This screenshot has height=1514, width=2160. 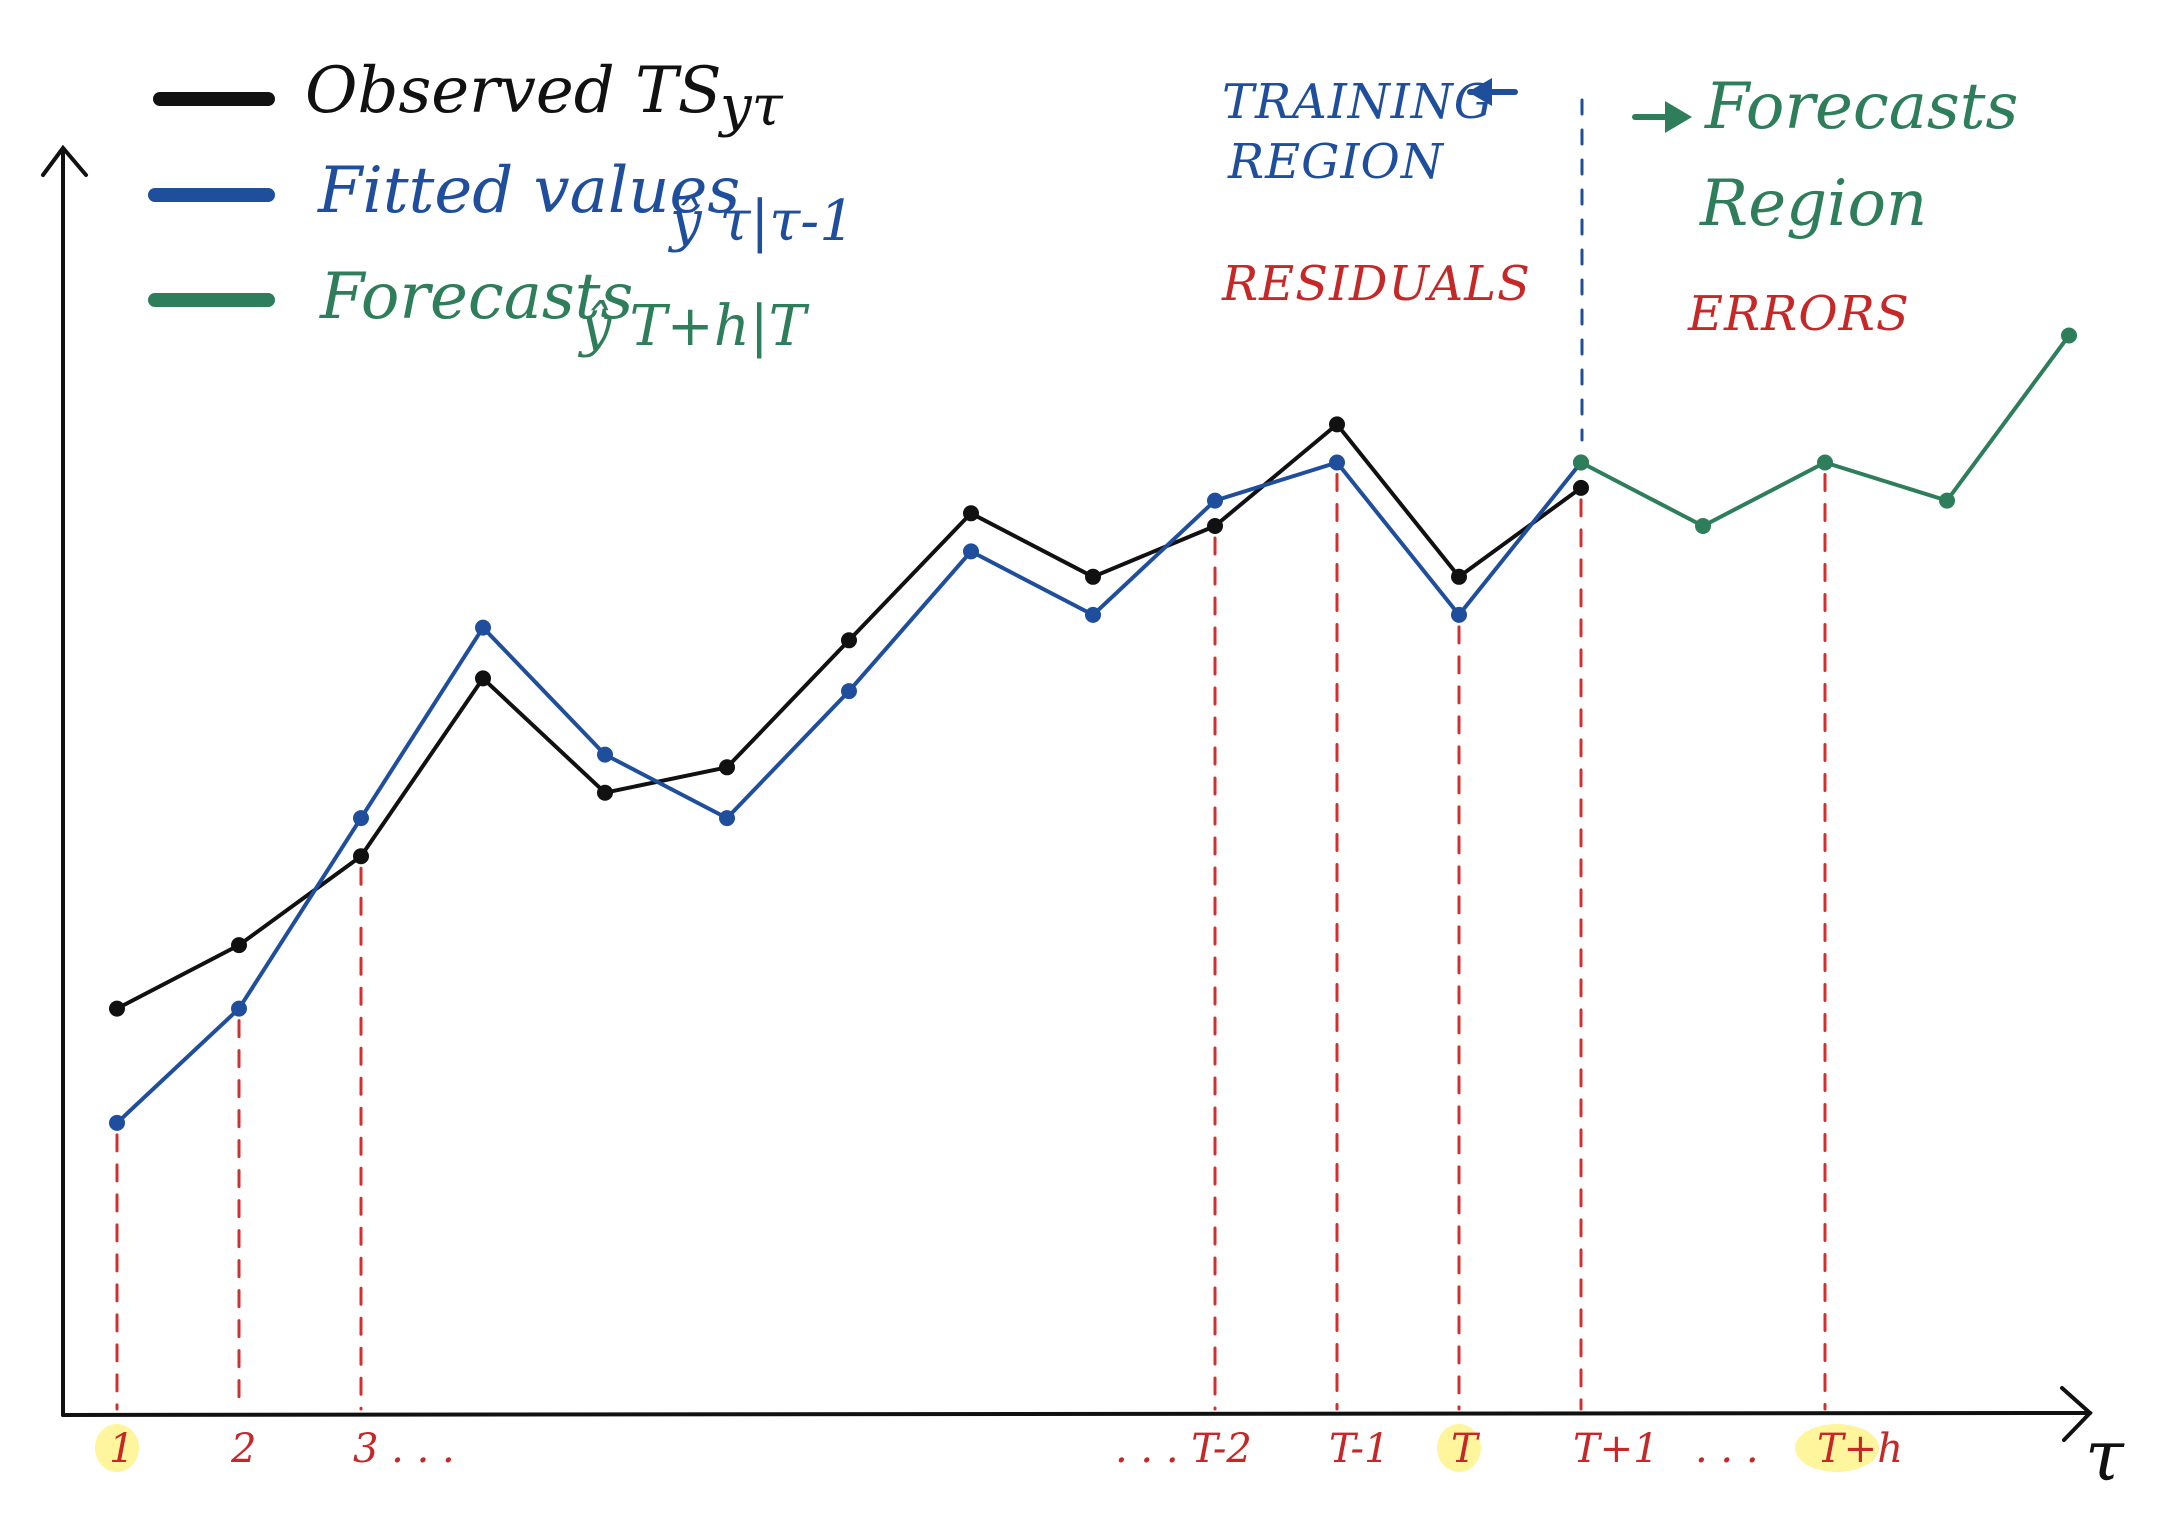 What do you see at coordinates (1727, 1449) in the screenshot?
I see `tick-label-7: . . .` at bounding box center [1727, 1449].